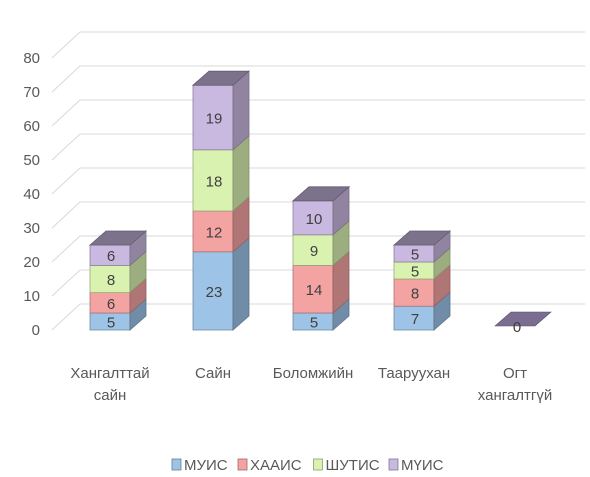  Describe the element at coordinates (109, 373) in the screenshot. I see `category-label: Хангалттай` at that location.